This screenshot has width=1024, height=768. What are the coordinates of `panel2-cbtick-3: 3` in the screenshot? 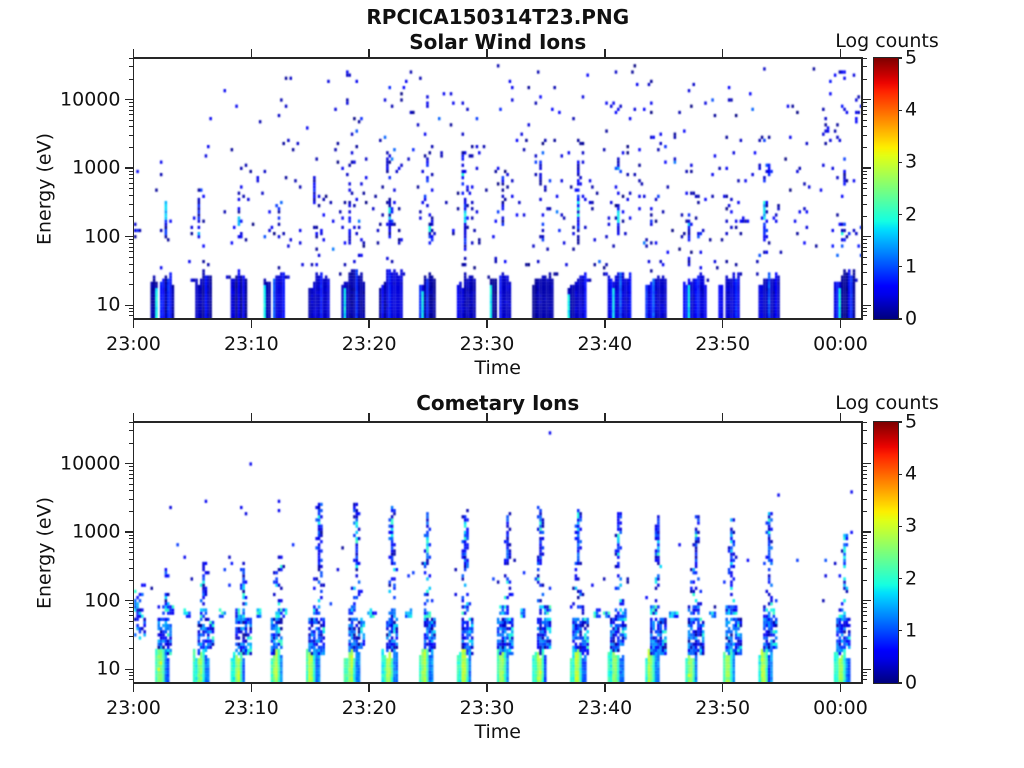 It's located at (911, 525).